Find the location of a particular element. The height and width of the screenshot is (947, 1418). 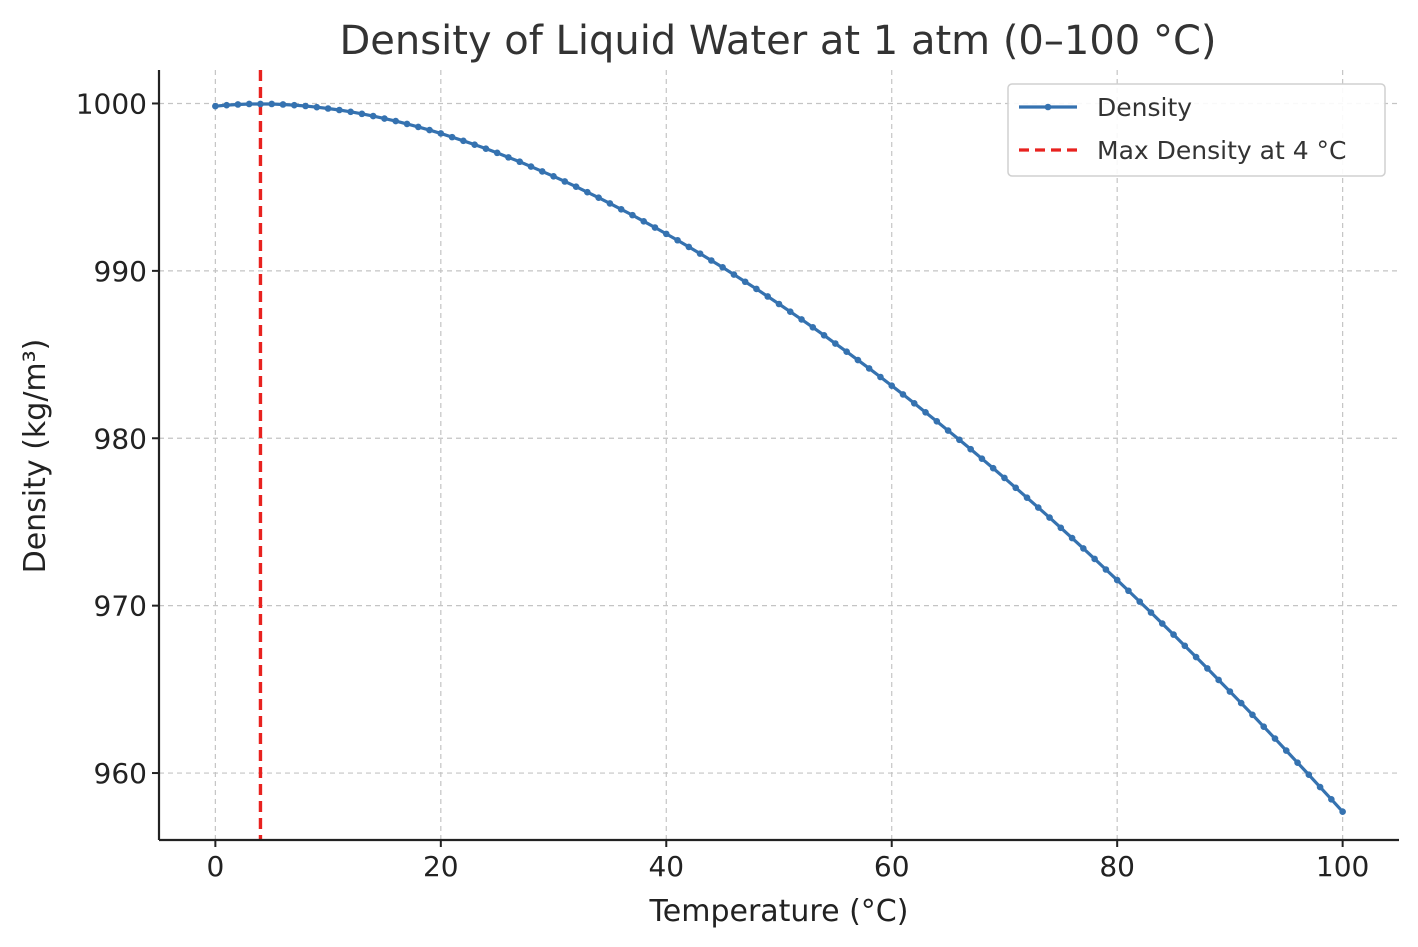

legend-density-label: Density is located at coordinates (1144, 107).